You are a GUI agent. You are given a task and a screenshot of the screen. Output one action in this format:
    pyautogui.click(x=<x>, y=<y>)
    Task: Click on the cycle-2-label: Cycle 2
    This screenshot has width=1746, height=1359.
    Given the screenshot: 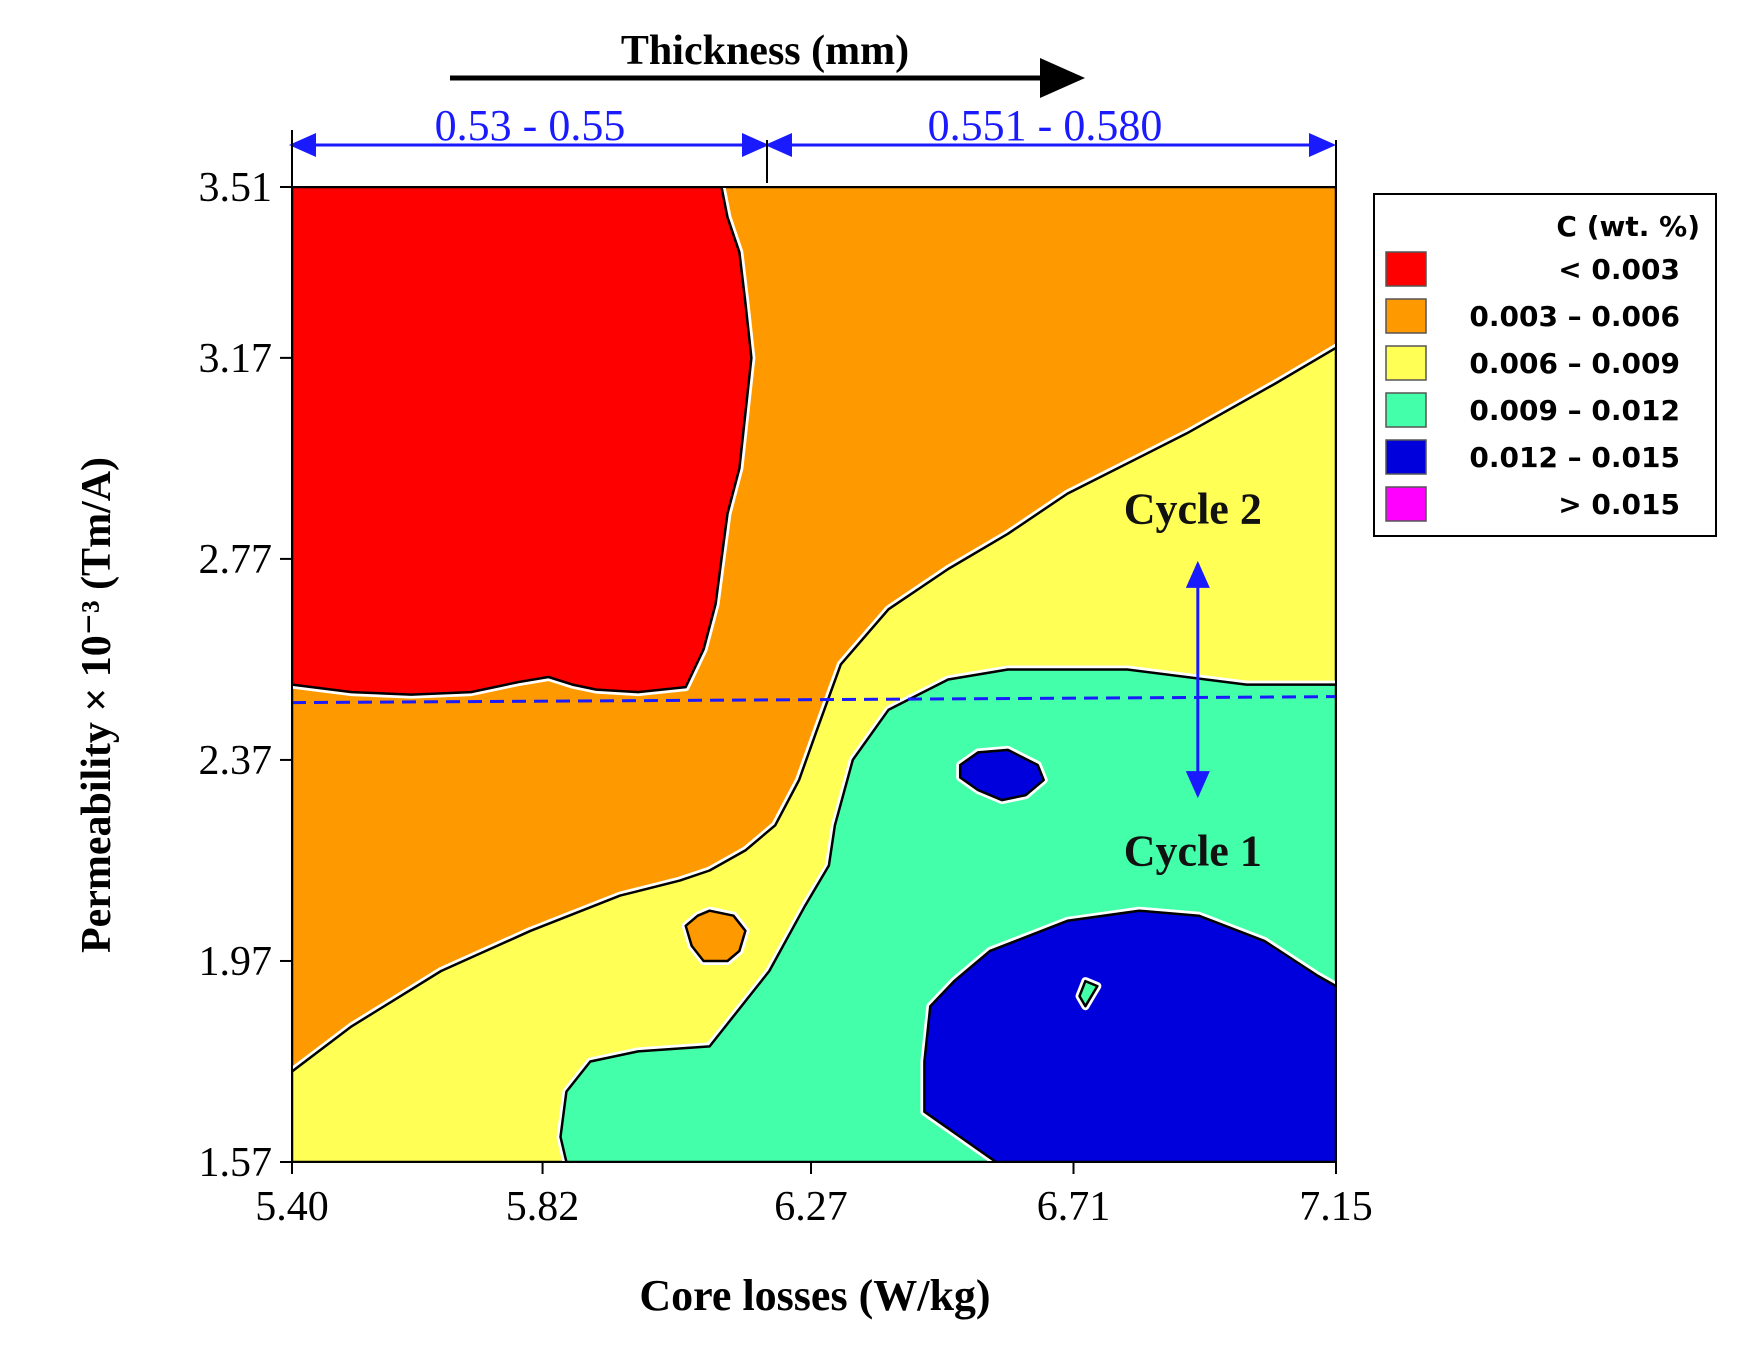 What is the action you would take?
    pyautogui.click(x=1193, y=509)
    